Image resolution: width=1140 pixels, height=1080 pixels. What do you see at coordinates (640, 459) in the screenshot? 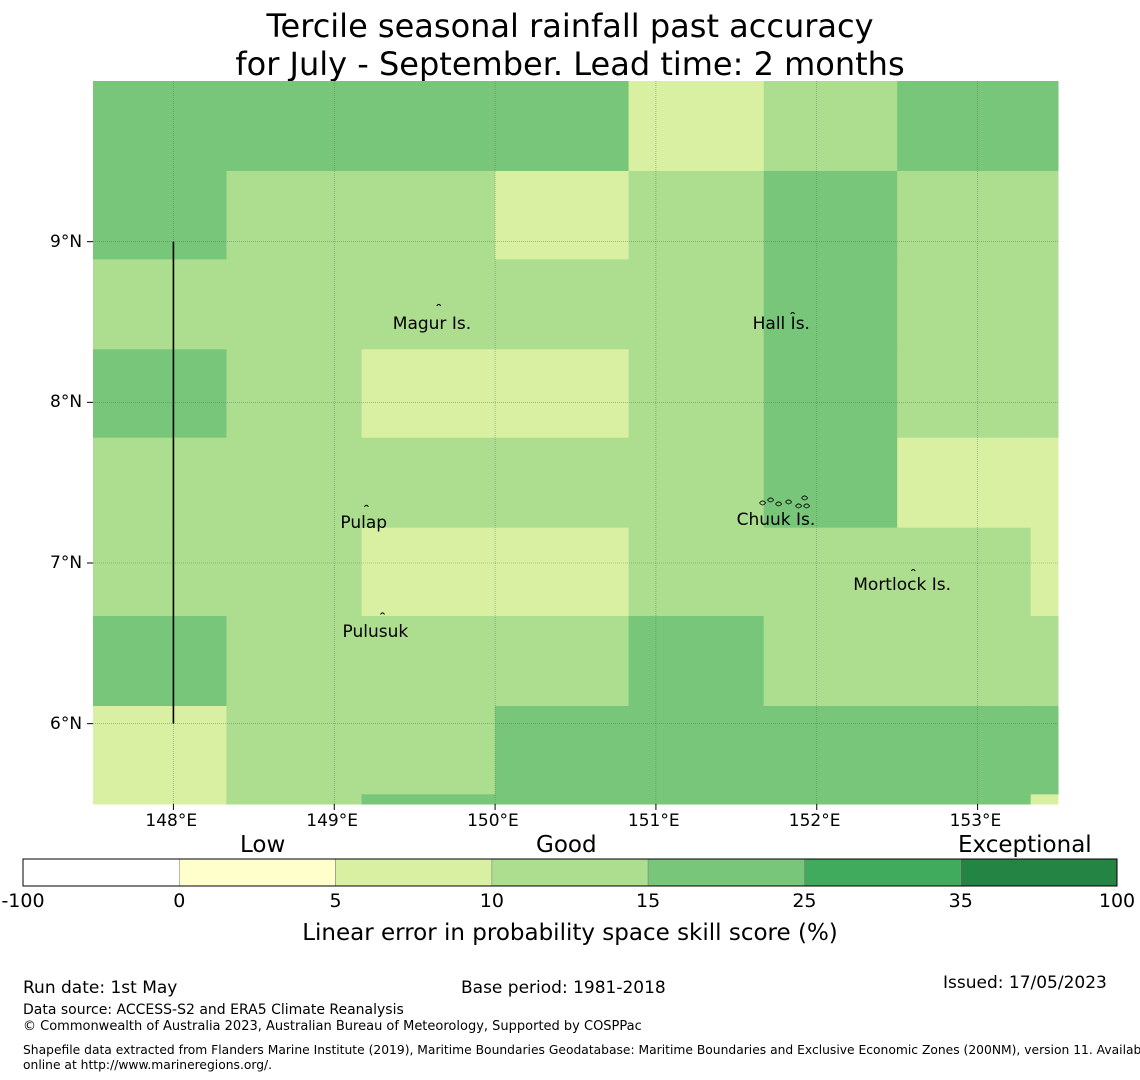
I see `island-outlines` at bounding box center [640, 459].